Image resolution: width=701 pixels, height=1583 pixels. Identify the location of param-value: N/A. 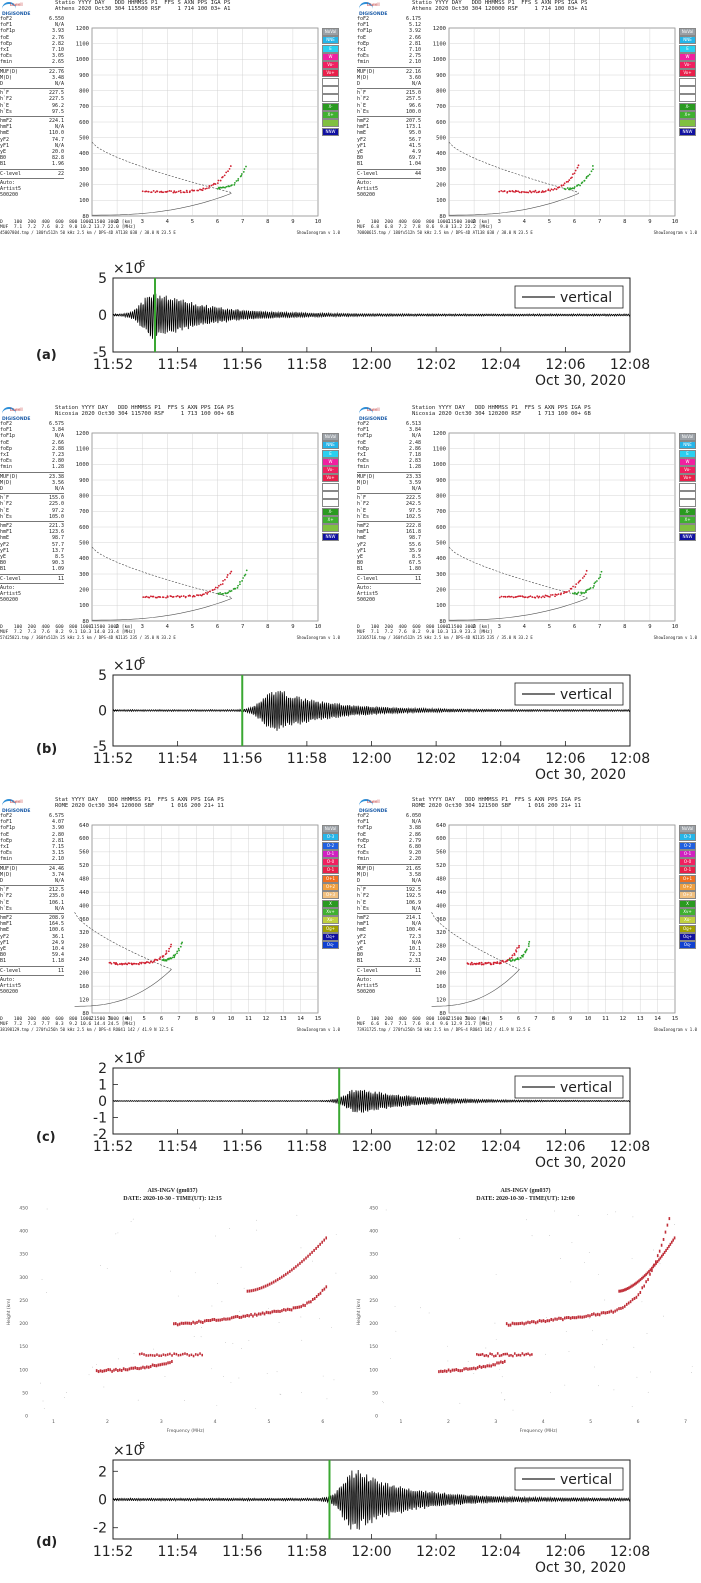
(59, 25).